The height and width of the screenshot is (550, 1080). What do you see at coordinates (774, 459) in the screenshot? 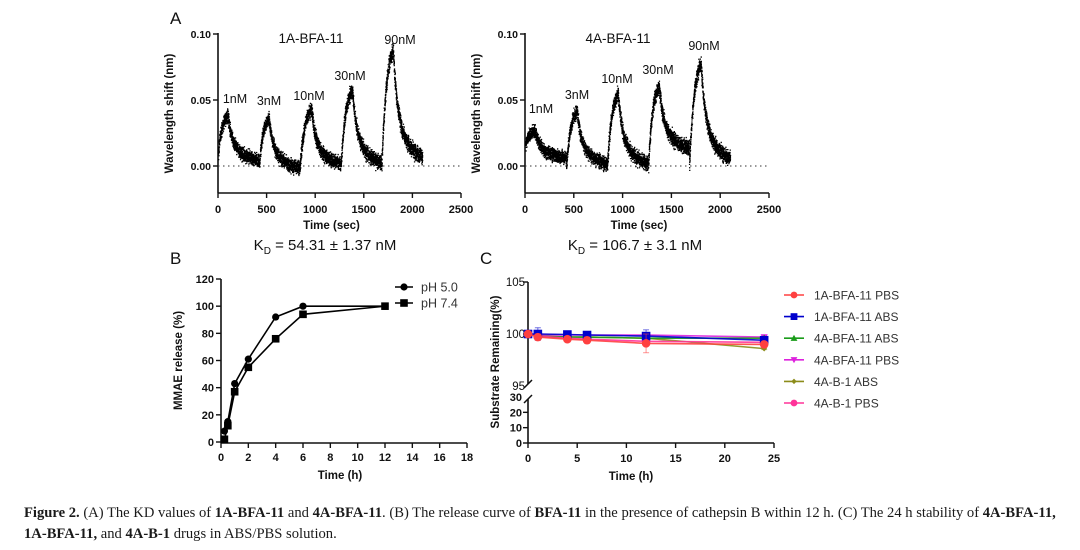
I see `x-tick-label: 25` at bounding box center [774, 459].